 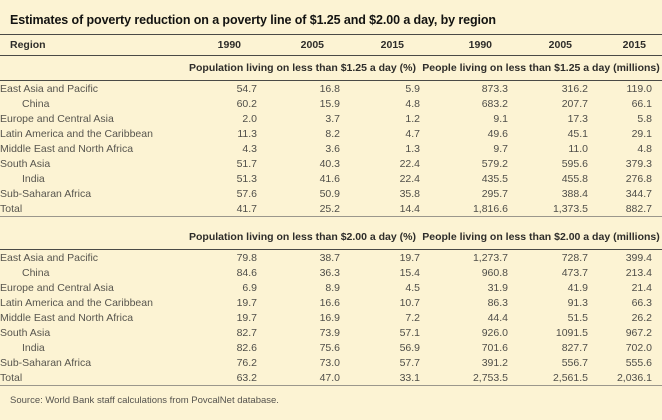 What do you see at coordinates (641, 302) in the screenshot?
I see `value-cell: 66.3` at bounding box center [641, 302].